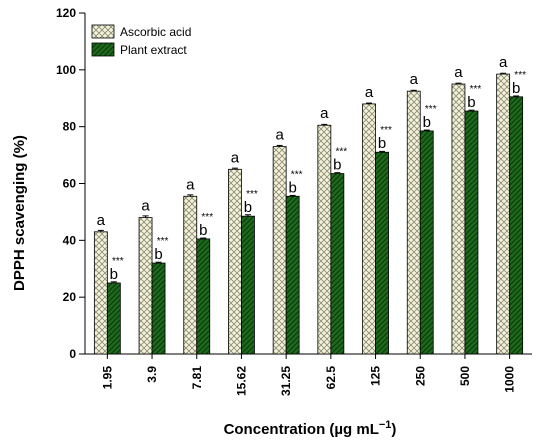 This screenshot has height=445, width=550. What do you see at coordinates (141, 40) in the screenshot?
I see `legend: Ascorbic acid Plant extract` at bounding box center [141, 40].